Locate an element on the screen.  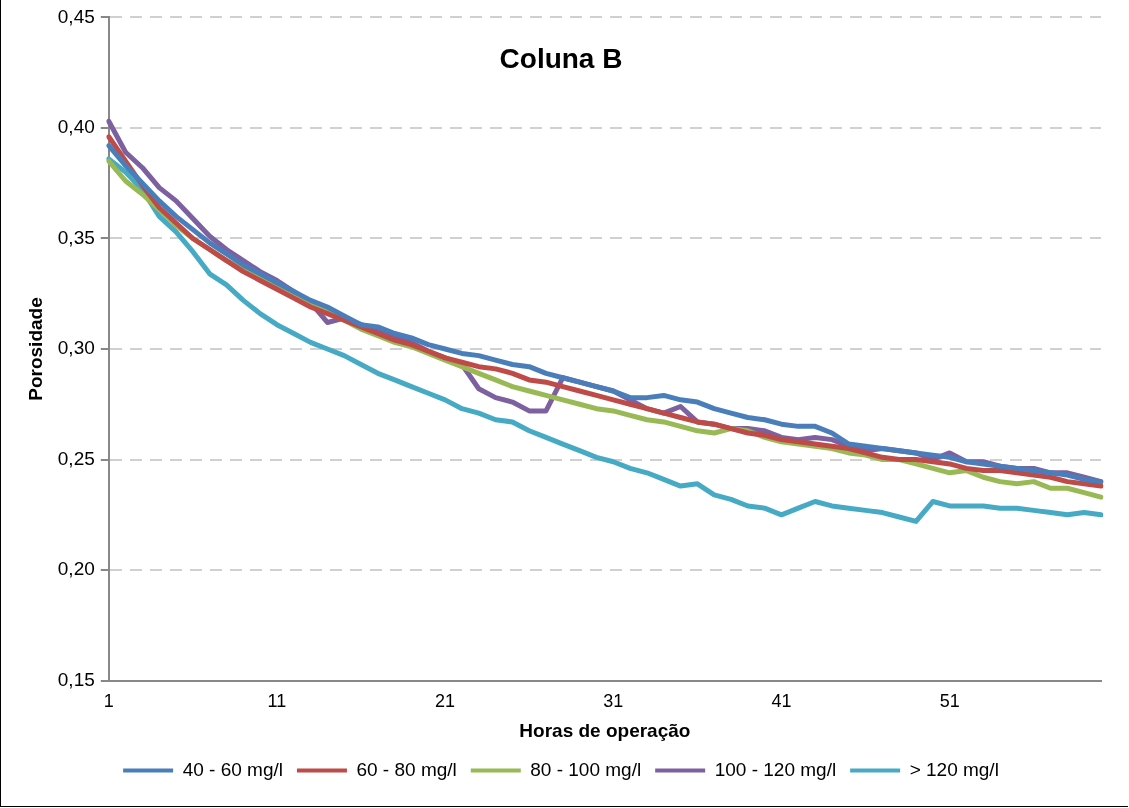
x-tick-label: 31 is located at coordinates (613, 701).